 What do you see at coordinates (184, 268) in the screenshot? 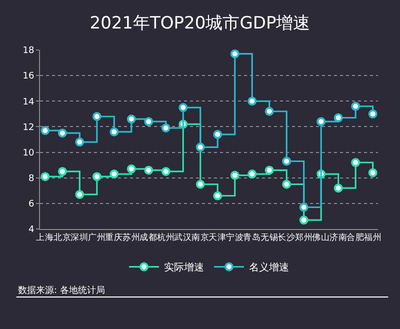
I see `legend-label: 实际增速` at bounding box center [184, 268].